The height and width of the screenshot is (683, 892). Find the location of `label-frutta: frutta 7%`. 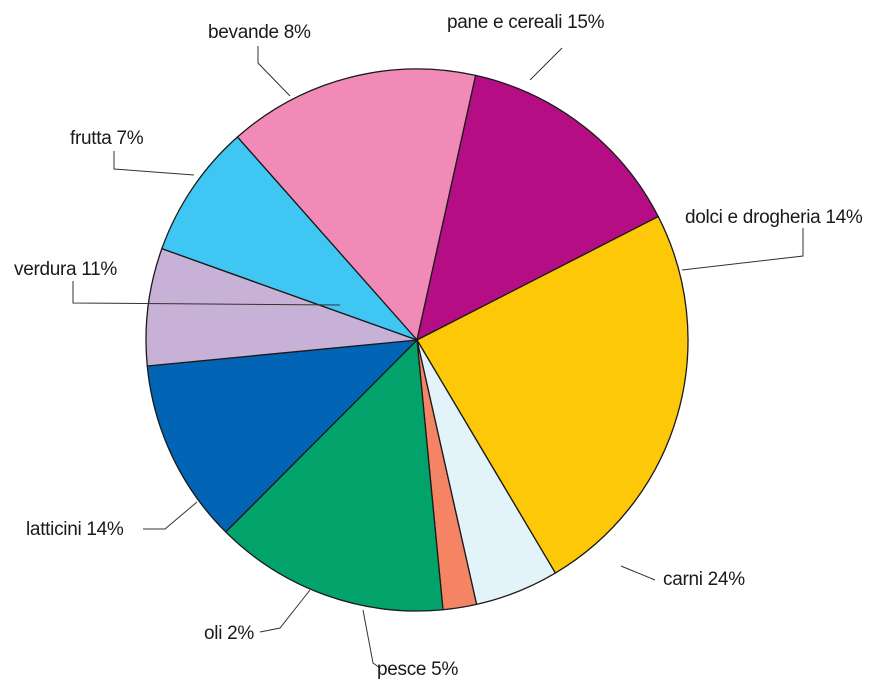

label-frutta: frutta 7% is located at coordinates (107, 138).